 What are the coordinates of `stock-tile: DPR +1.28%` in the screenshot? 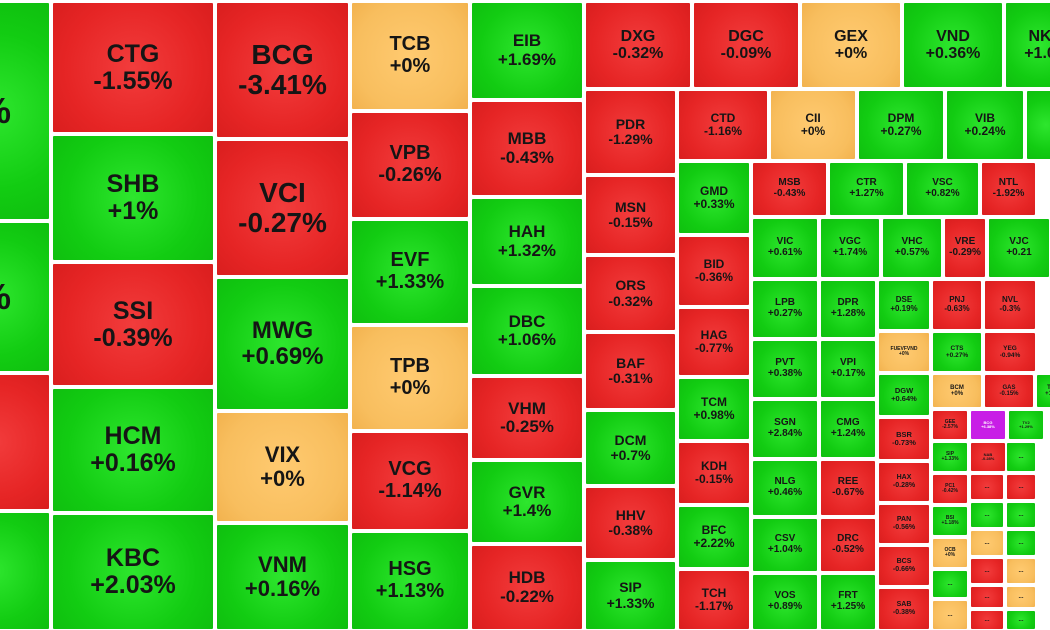 It's located at (848, 309).